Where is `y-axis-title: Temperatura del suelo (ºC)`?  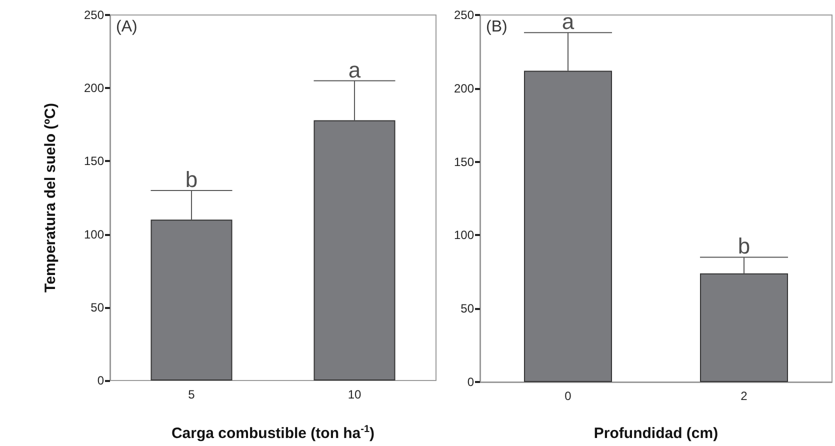 y-axis-title: Temperatura del suelo (ºC) is located at coordinates (50, 197).